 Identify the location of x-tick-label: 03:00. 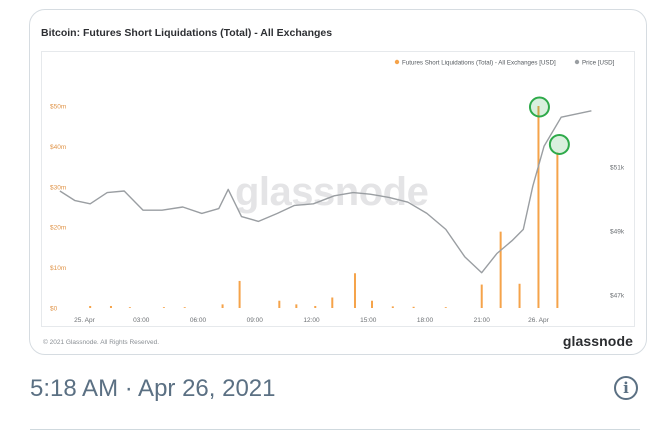
(141, 320).